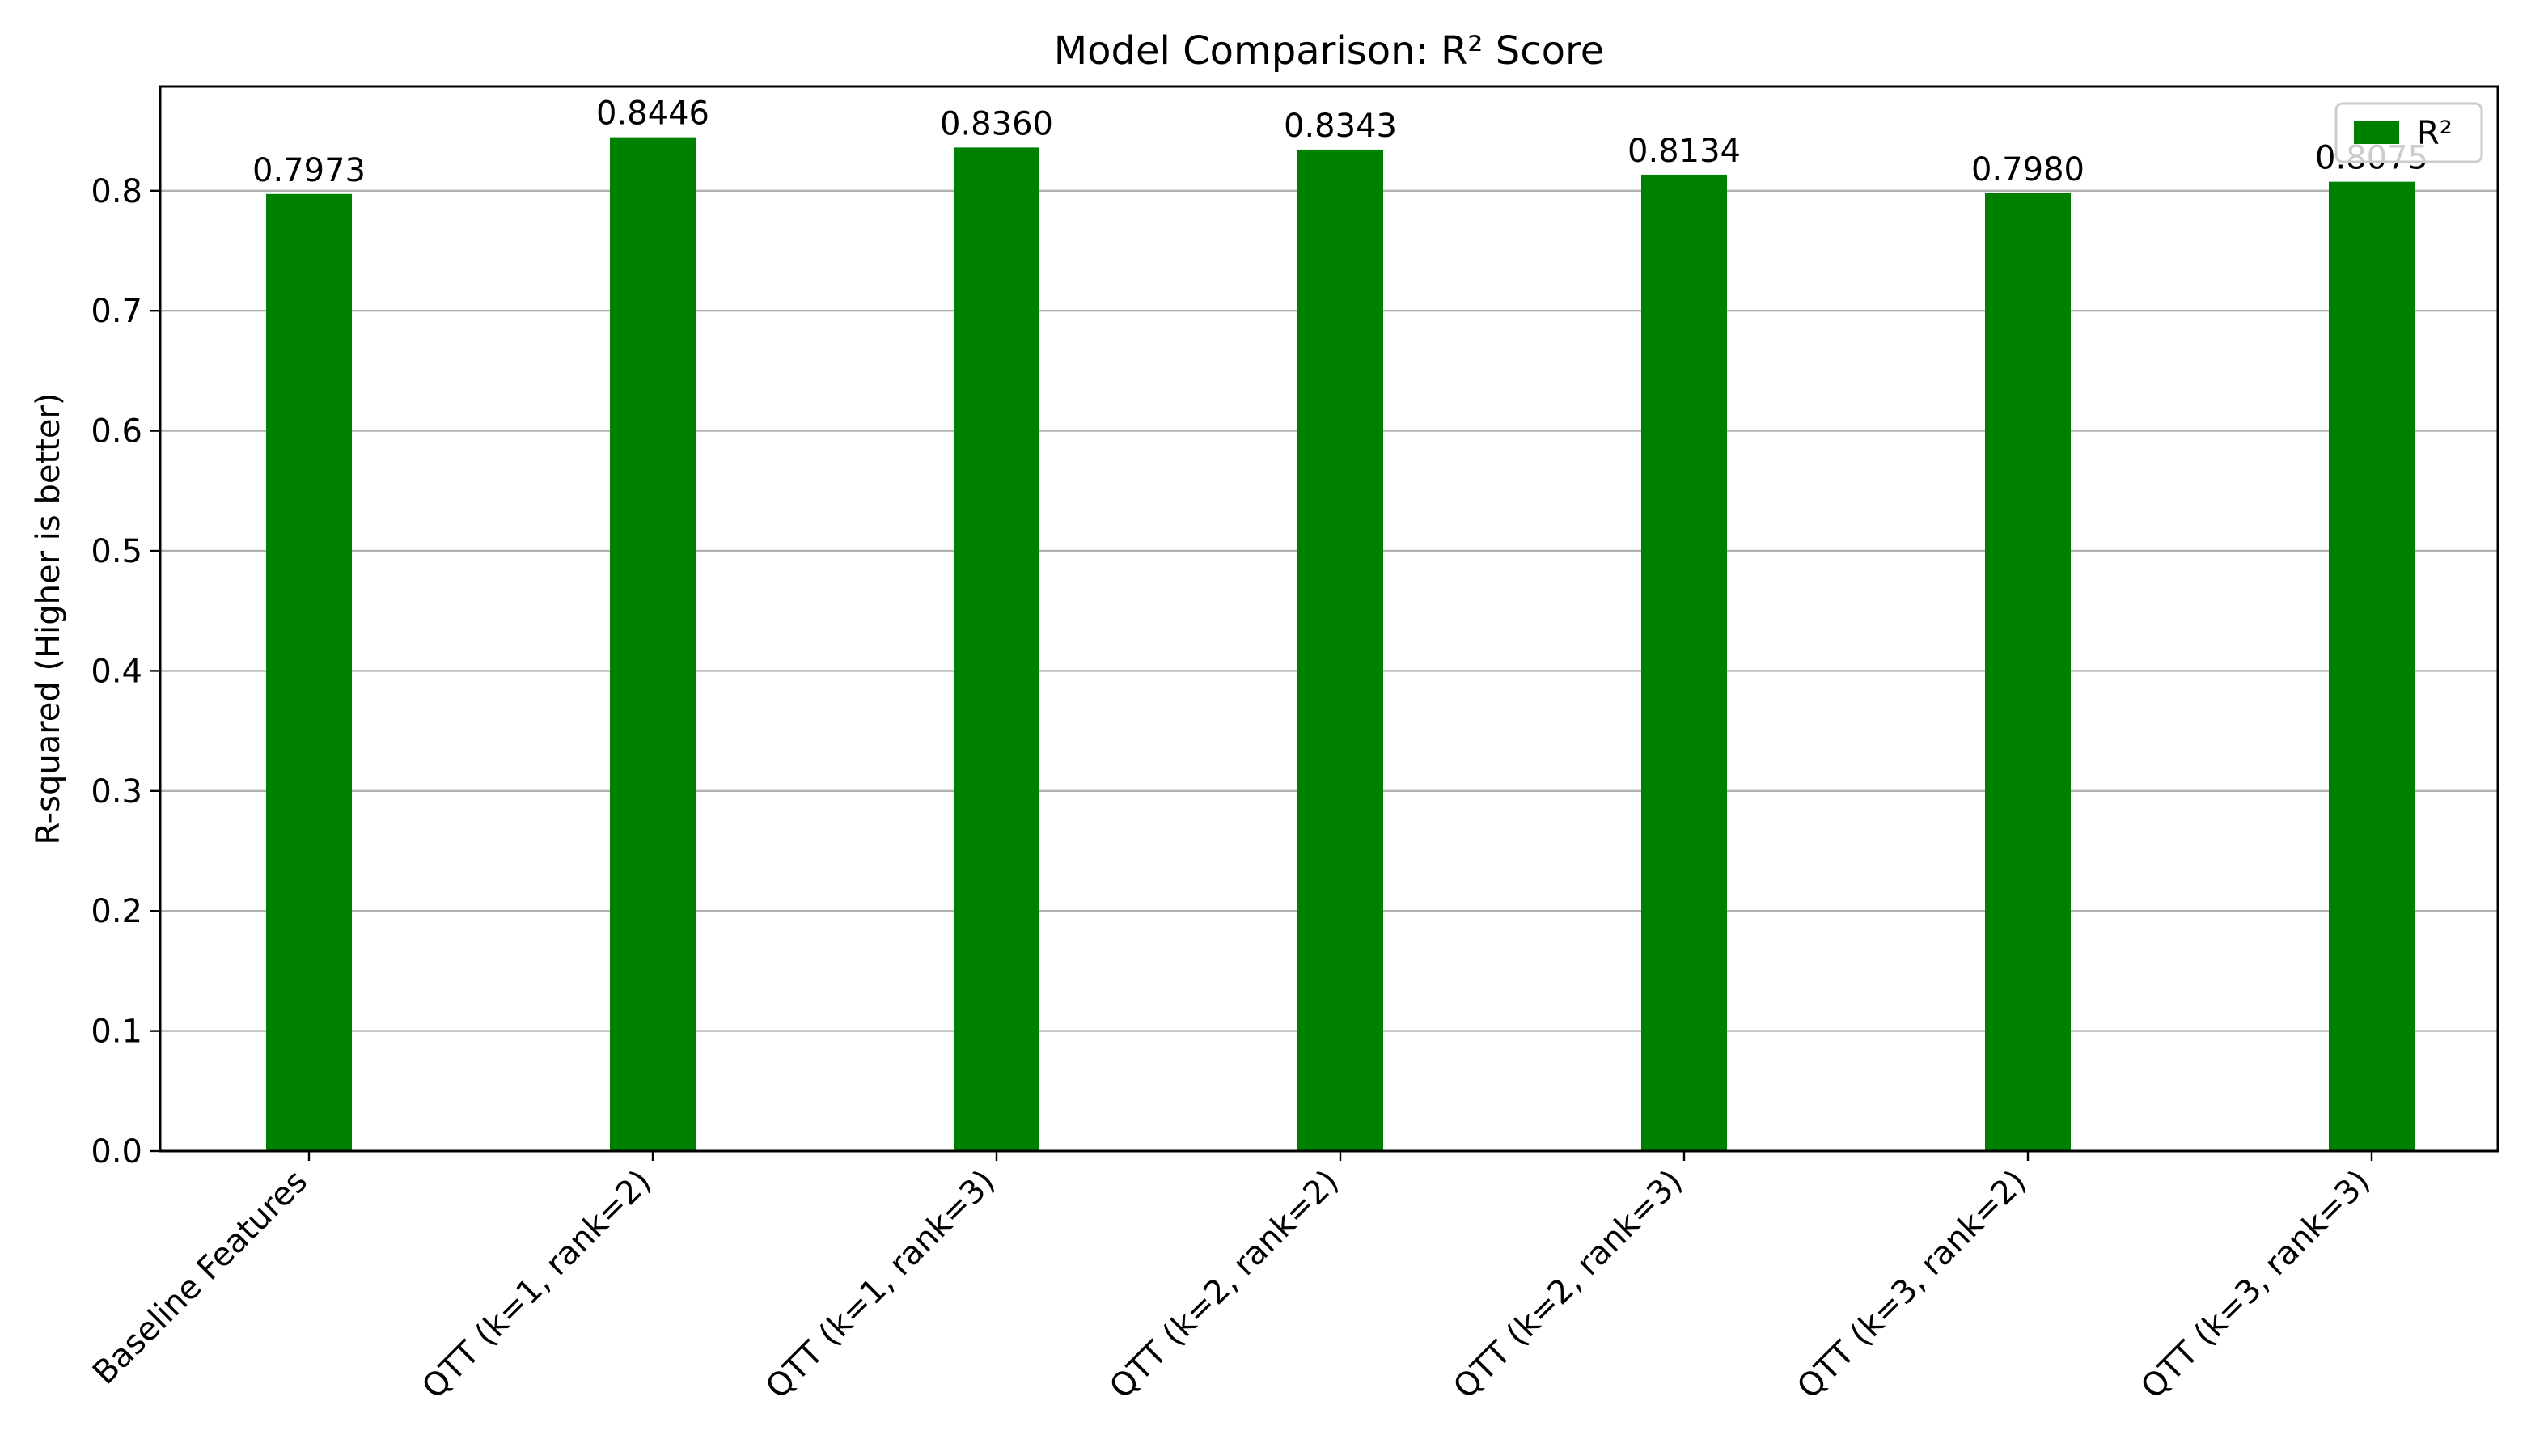 Image resolution: width=2548 pixels, height=1456 pixels. I want to click on x-tick-label: QTT (k=2, rank=3), so click(1568, 1285).